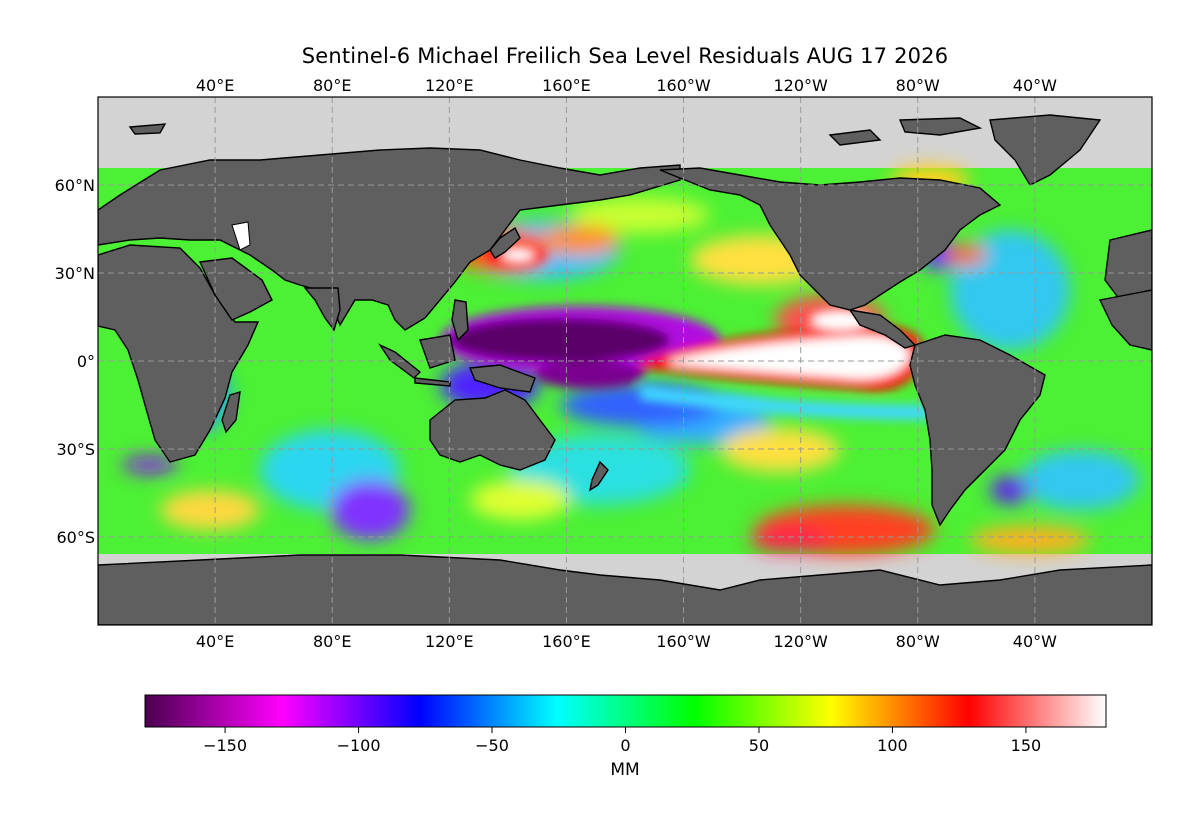 The width and height of the screenshot is (1200, 827). What do you see at coordinates (800, 85) in the screenshot?
I see `longitude-label-top: 120°W` at bounding box center [800, 85].